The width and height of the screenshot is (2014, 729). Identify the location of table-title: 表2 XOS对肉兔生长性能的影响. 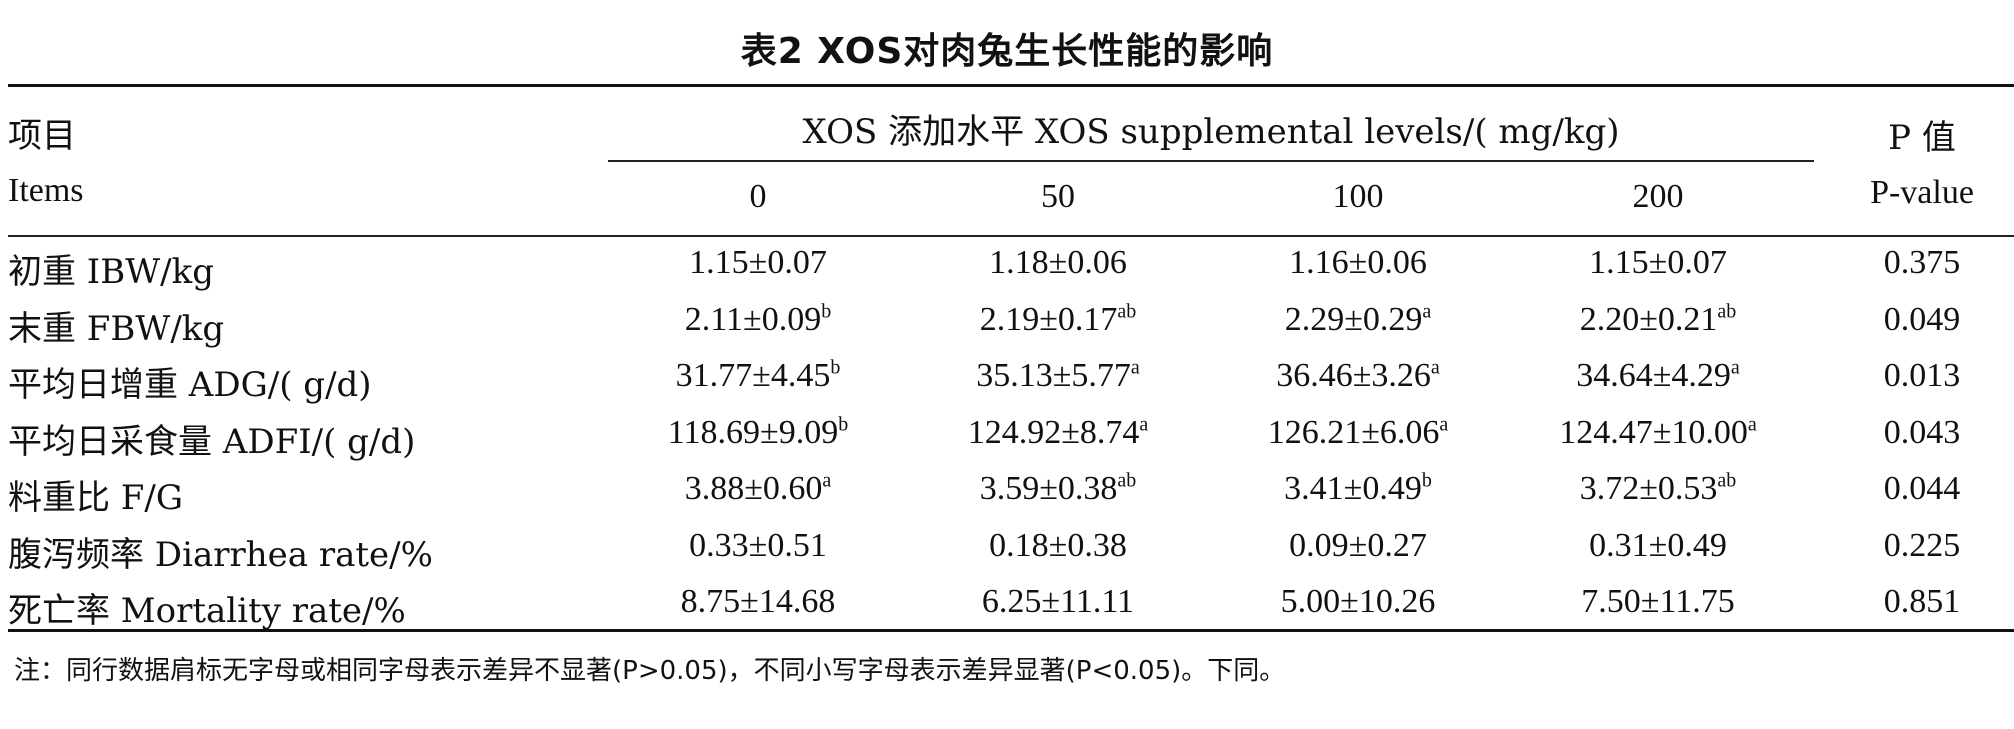
(1007, 51).